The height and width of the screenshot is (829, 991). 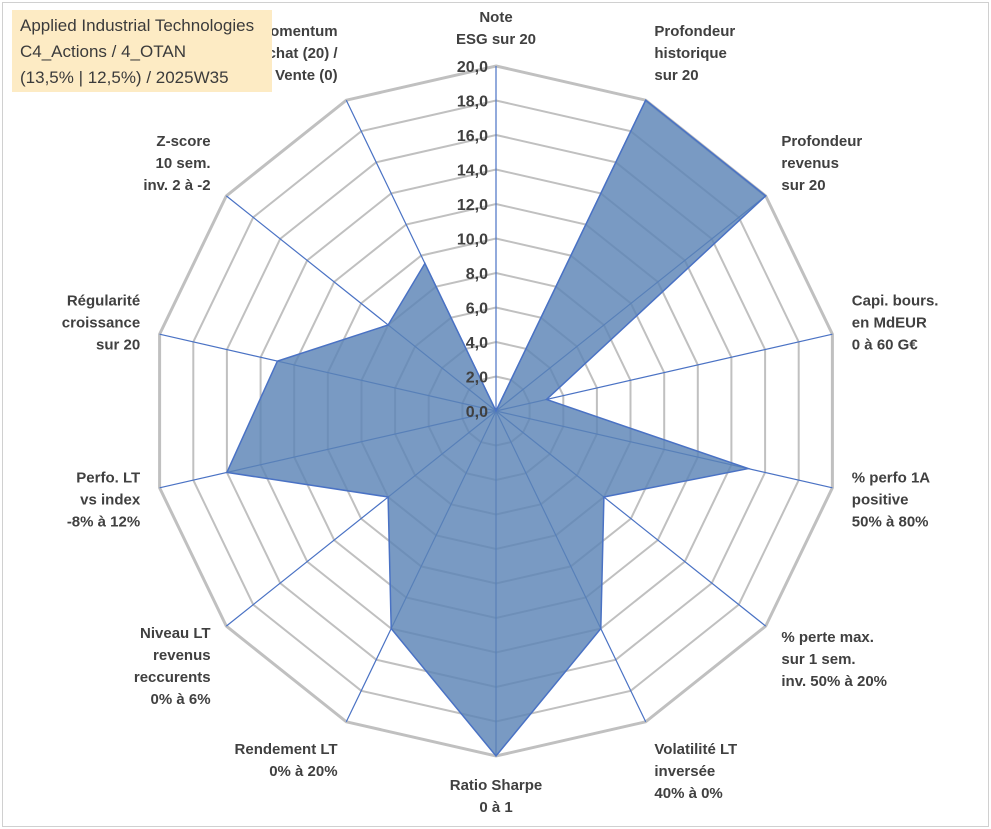 I want to click on axis-label-line: 0 à 1, so click(x=495, y=807).